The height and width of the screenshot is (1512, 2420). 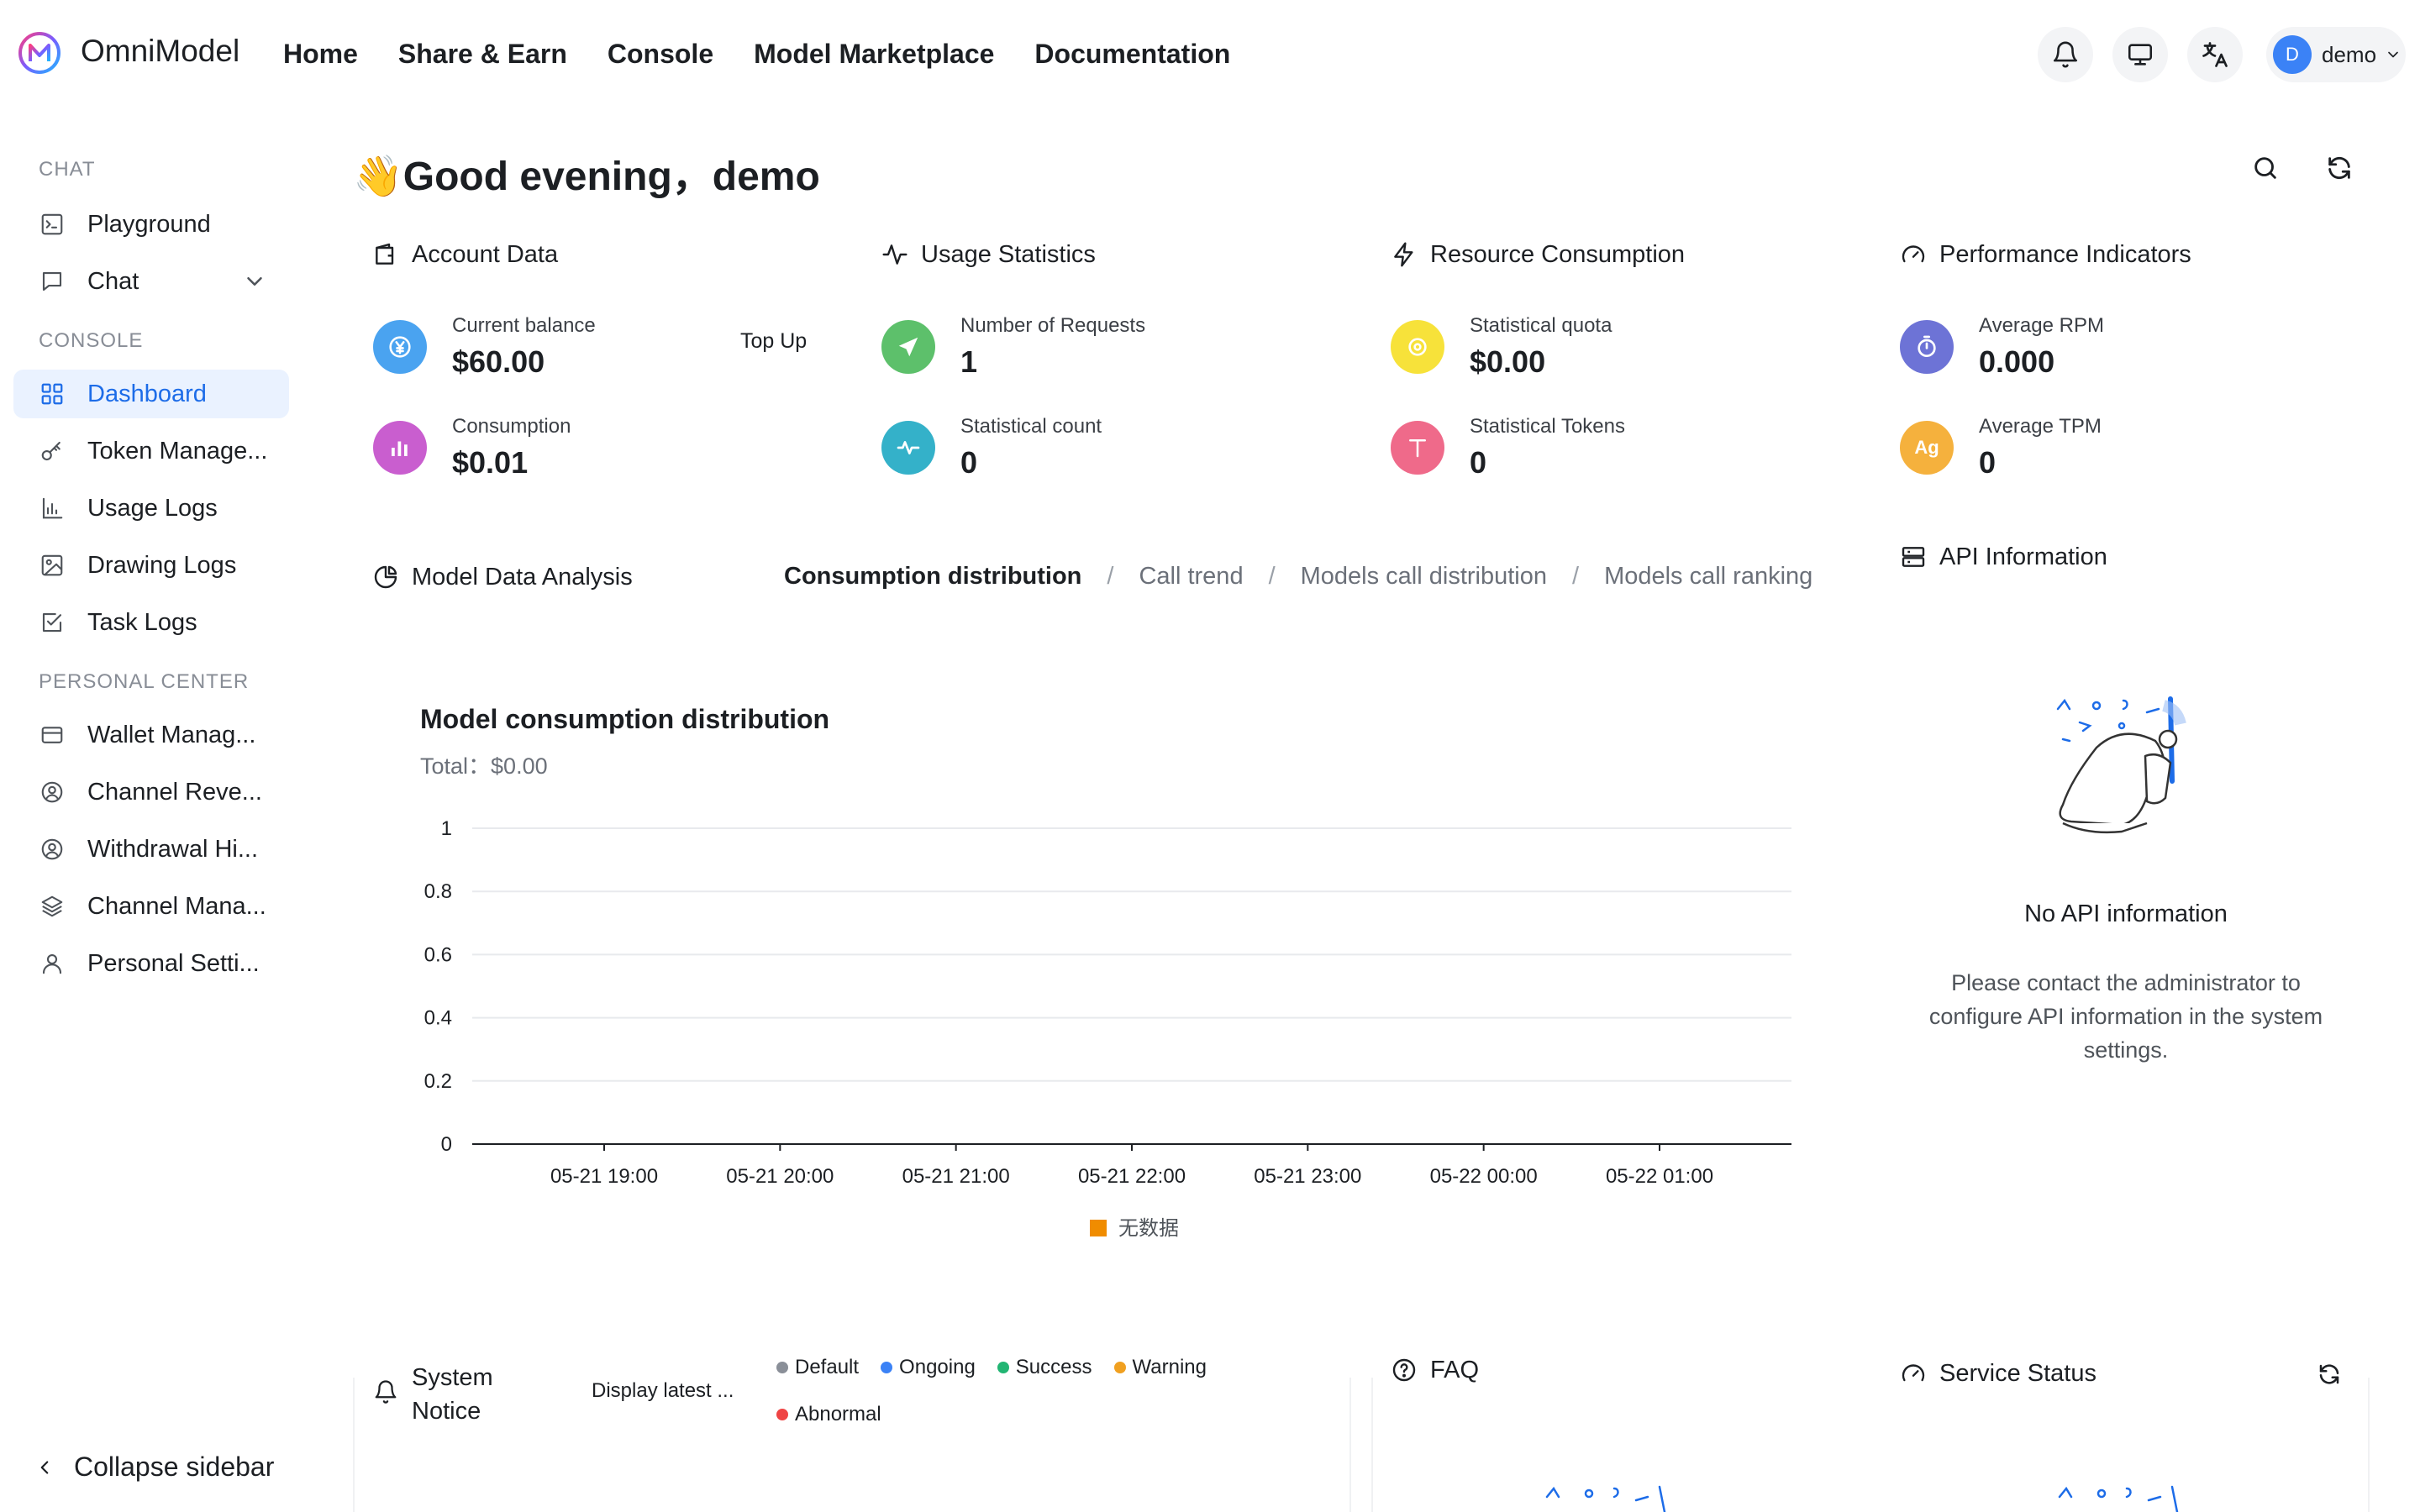 I want to click on card-title-text: API Information, so click(x=2023, y=556).